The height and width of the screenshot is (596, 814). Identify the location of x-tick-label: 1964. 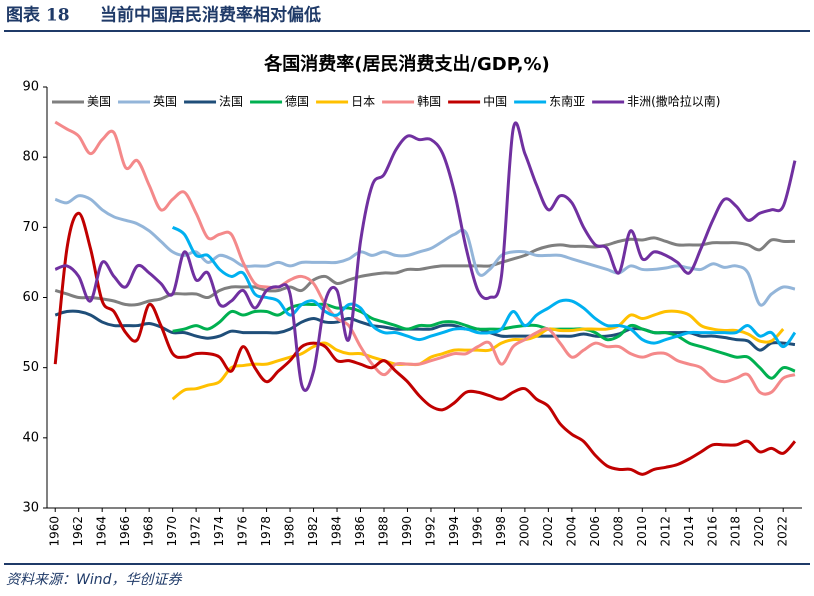
(102, 531).